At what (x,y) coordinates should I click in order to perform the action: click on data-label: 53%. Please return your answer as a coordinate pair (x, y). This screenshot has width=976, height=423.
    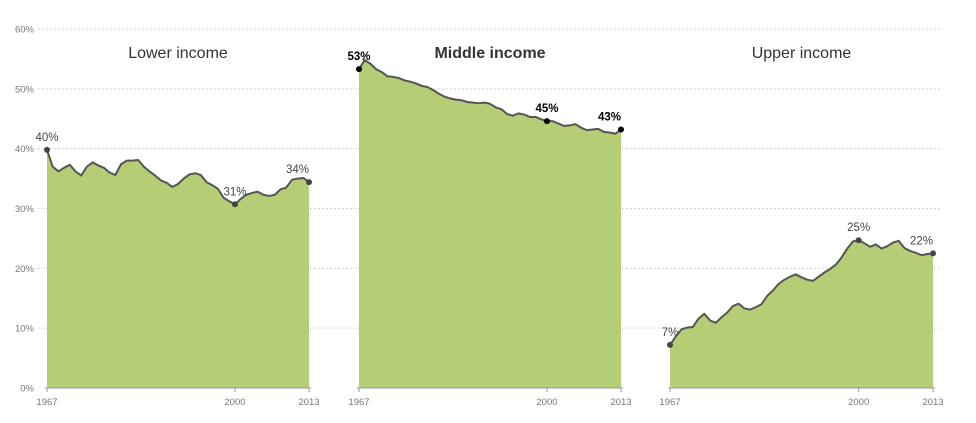
    Looking at the image, I should click on (358, 57).